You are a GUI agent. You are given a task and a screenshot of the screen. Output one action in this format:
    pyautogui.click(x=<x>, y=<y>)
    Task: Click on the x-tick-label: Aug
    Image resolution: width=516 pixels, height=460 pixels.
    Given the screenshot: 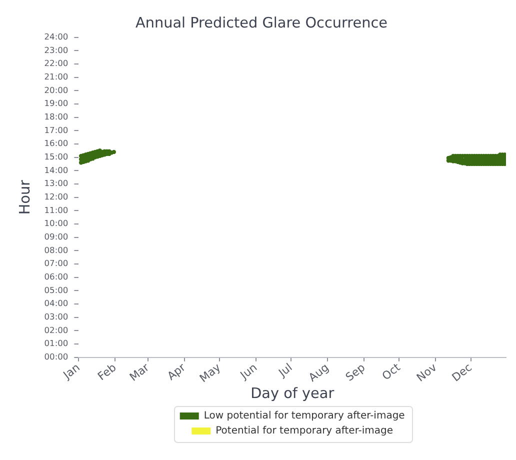 What is the action you would take?
    pyautogui.click(x=319, y=372)
    